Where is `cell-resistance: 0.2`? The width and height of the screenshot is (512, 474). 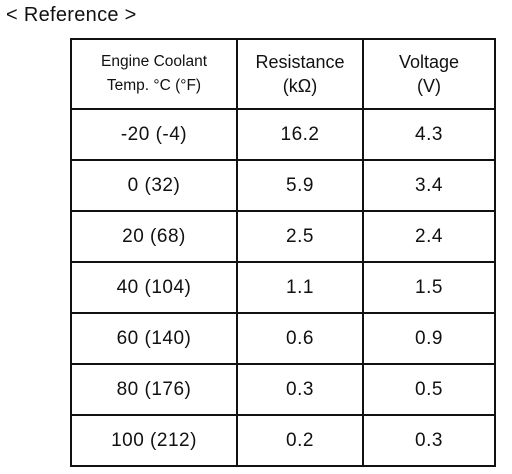 cell-resistance: 0.2 is located at coordinates (300, 440).